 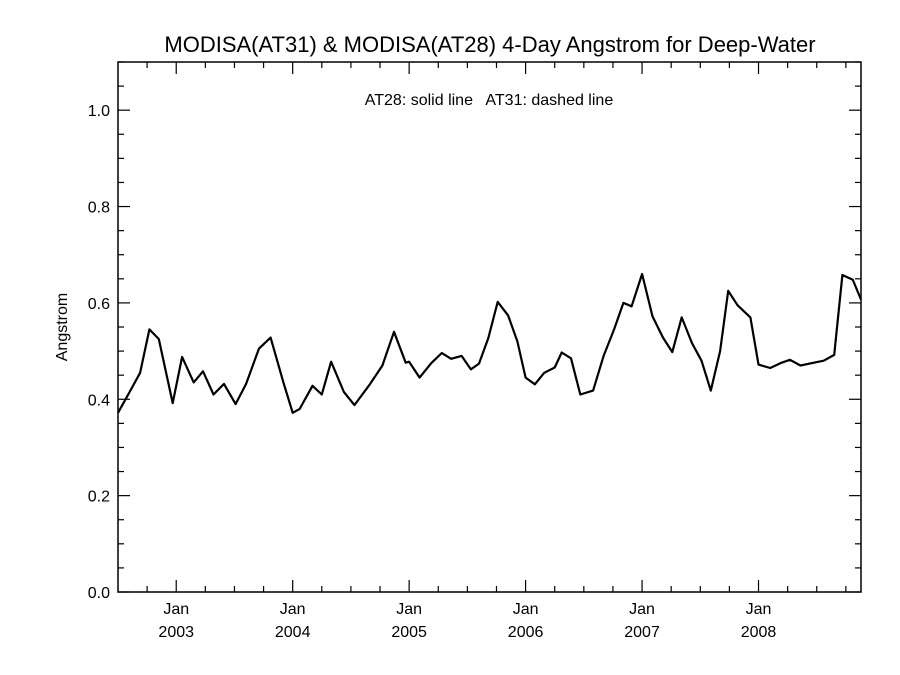 What do you see at coordinates (293, 632) in the screenshot?
I see `x-tick-year-label: 2004` at bounding box center [293, 632].